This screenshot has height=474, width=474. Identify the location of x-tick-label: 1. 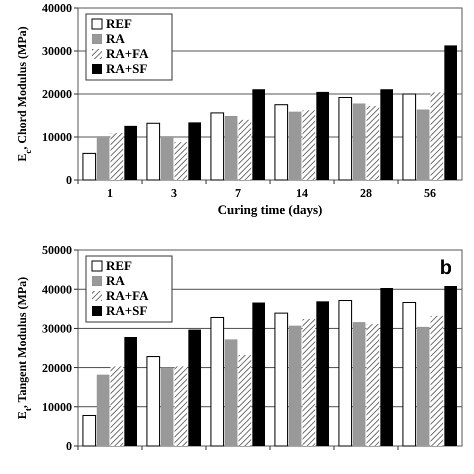
(110, 193).